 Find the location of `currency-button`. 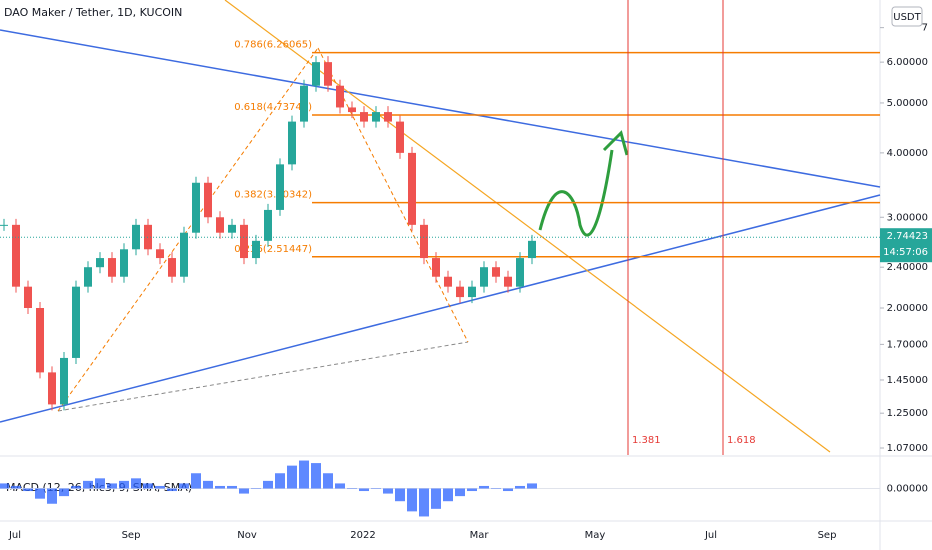

currency-button is located at coordinates (907, 16).